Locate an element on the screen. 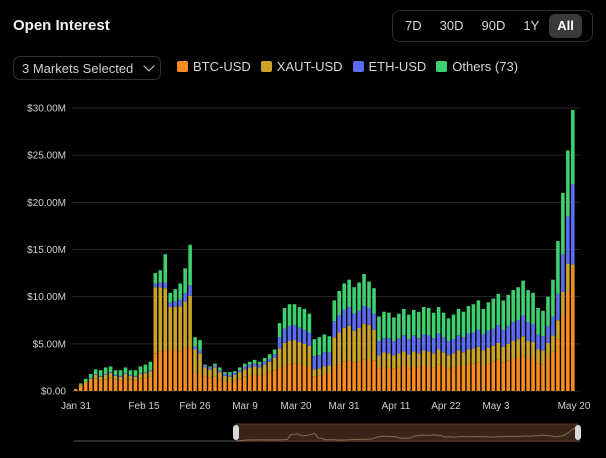 This screenshot has width=606, height=458. legend-item-btc: BTC-USD is located at coordinates (214, 66).